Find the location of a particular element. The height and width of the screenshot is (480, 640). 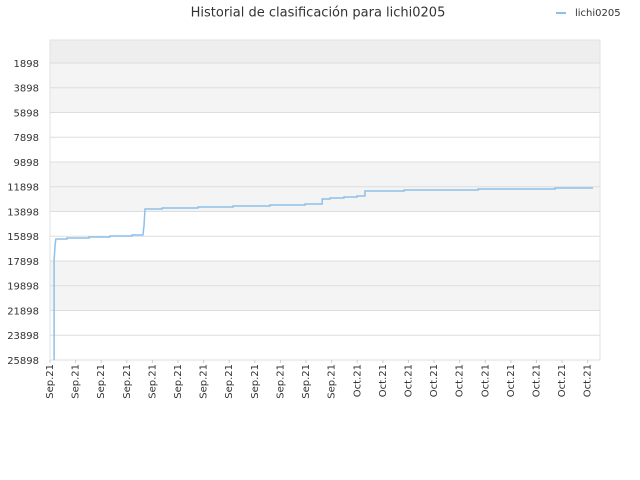

legend-label: lichi0205 is located at coordinates (598, 13).